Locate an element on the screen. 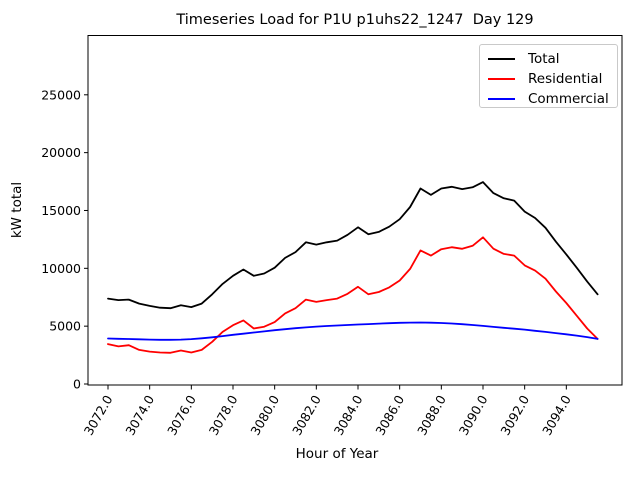 This screenshot has width=640, height=480. y-tick-label: 25000 is located at coordinates (61, 94).